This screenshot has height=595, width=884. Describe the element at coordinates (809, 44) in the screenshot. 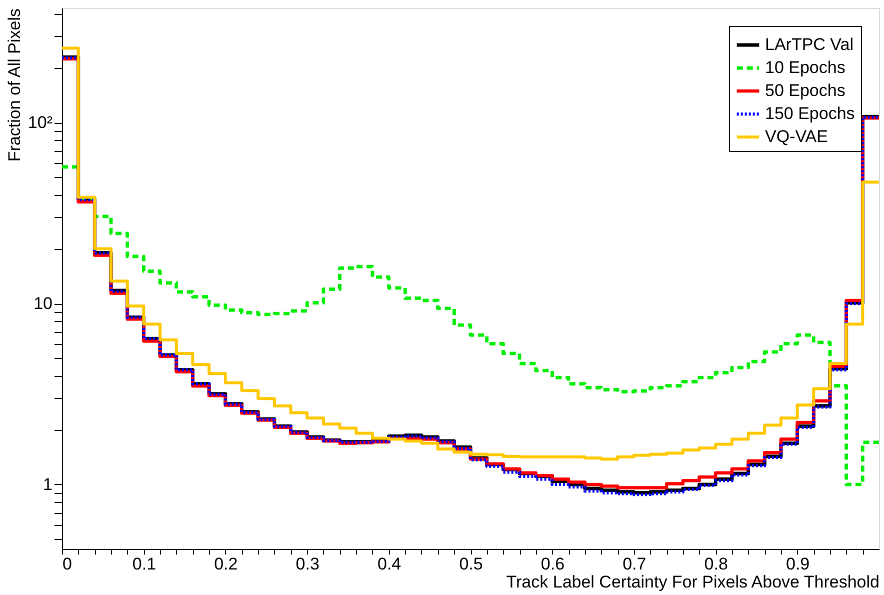

I see `legend-label: LArTPC Val` at that location.